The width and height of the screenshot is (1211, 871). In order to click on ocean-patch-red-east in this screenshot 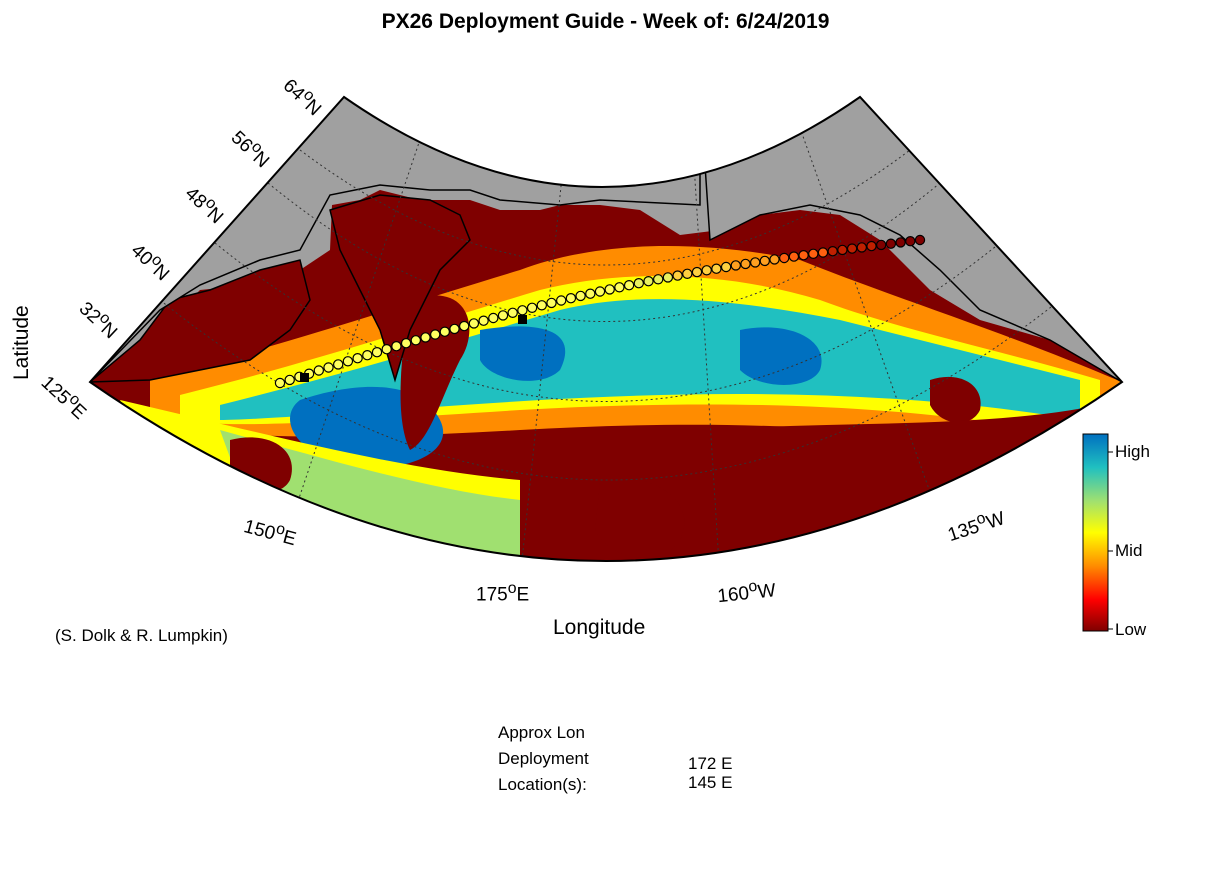, I will do `click(955, 399)`.